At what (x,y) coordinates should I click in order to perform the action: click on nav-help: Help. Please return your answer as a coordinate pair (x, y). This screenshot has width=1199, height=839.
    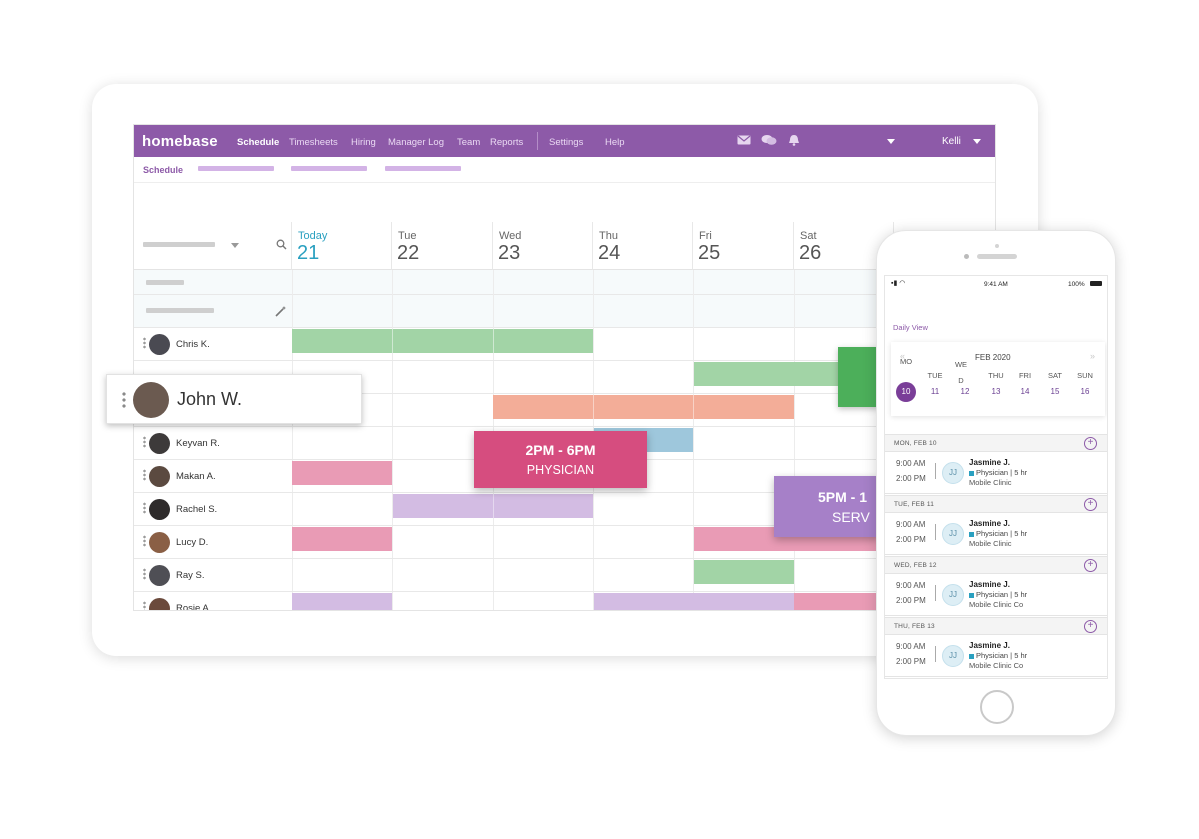
    Looking at the image, I should click on (615, 142).